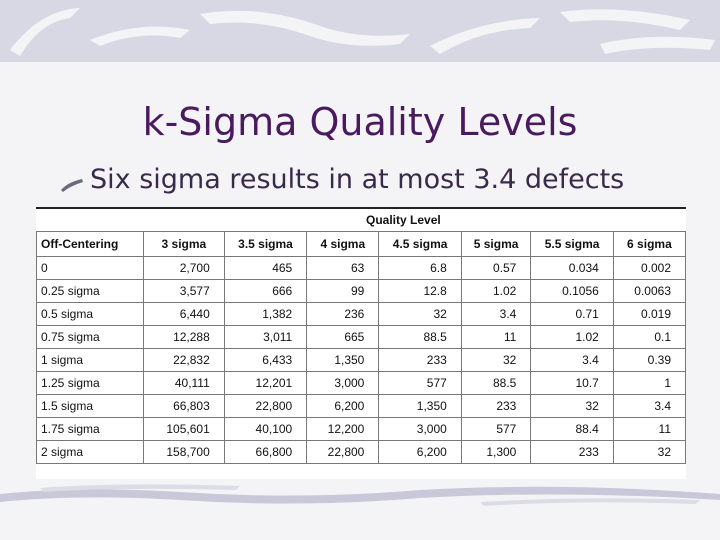  I want to click on table-cell: 0.39, so click(649, 360).